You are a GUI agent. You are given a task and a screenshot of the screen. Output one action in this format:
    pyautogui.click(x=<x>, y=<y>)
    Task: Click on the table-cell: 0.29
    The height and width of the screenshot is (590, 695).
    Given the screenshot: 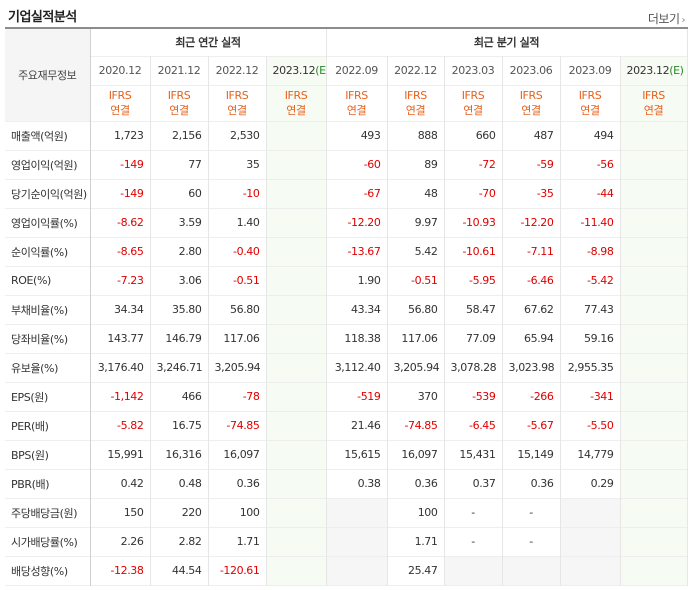 What is the action you would take?
    pyautogui.click(x=590, y=483)
    